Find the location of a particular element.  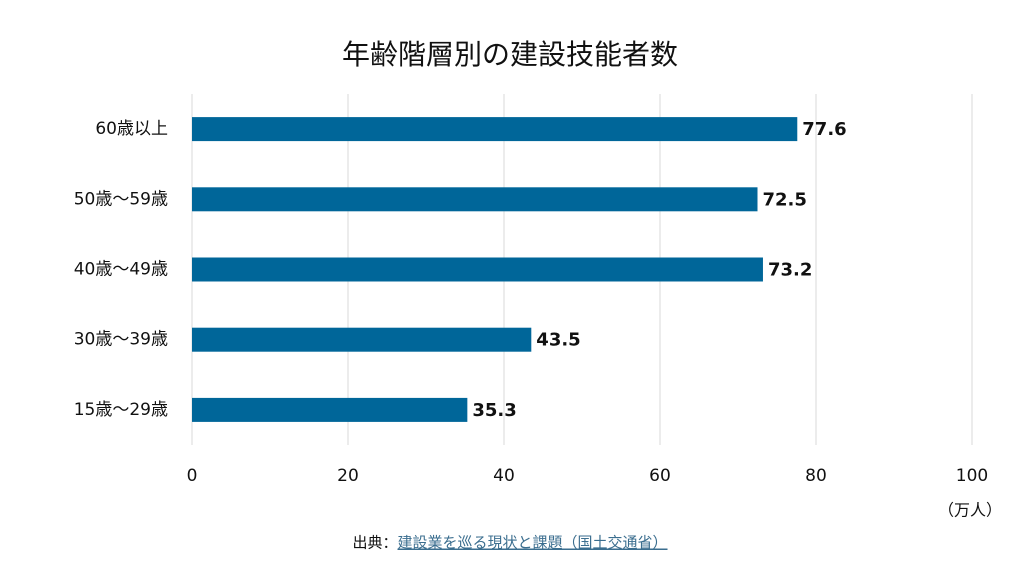

value-label: 43.5 is located at coordinates (558, 340).